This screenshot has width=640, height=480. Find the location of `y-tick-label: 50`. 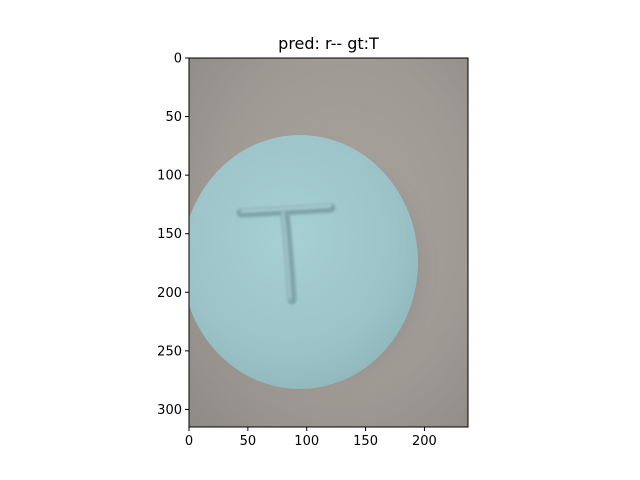

y-tick-label: 50 is located at coordinates (173, 117).